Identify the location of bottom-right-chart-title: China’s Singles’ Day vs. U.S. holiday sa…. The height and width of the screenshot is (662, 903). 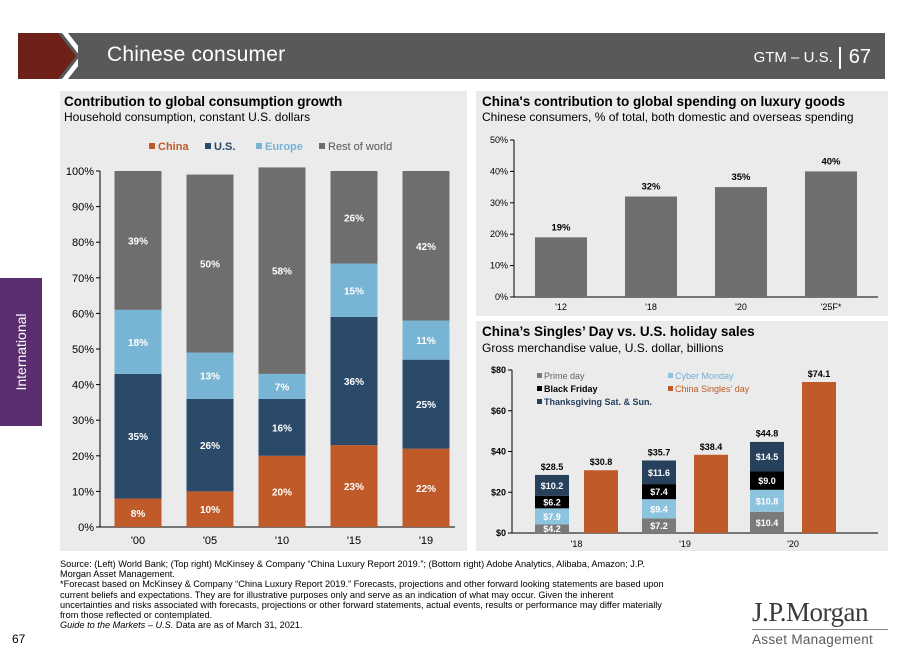
(618, 331).